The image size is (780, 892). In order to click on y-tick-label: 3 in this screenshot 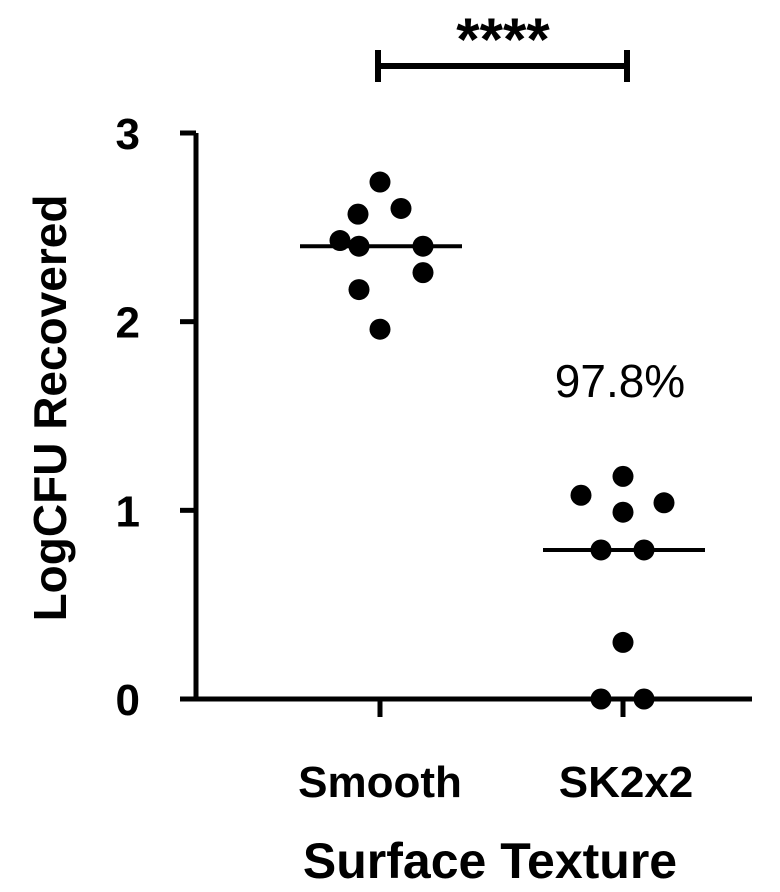, I will do `click(128, 134)`.